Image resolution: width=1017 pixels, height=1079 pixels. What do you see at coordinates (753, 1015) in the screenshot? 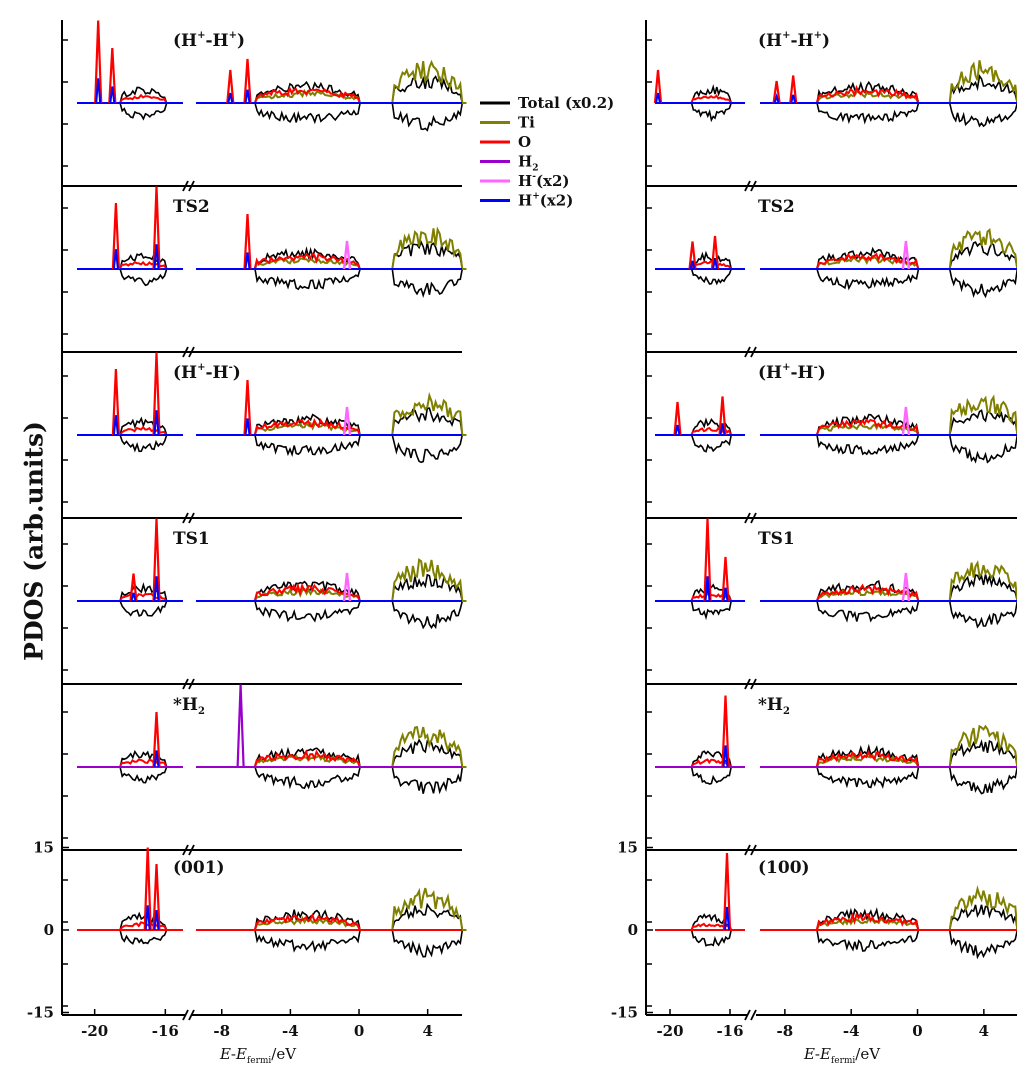
I see `right-x-break-mark` at bounding box center [753, 1015].